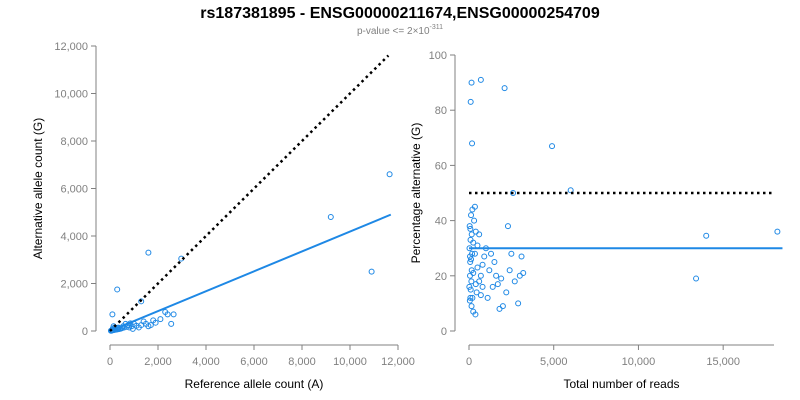 The width and height of the screenshot is (800, 400). Describe the element at coordinates (441, 277) in the screenshot. I see `p1-y-tick-label: 20` at that location.